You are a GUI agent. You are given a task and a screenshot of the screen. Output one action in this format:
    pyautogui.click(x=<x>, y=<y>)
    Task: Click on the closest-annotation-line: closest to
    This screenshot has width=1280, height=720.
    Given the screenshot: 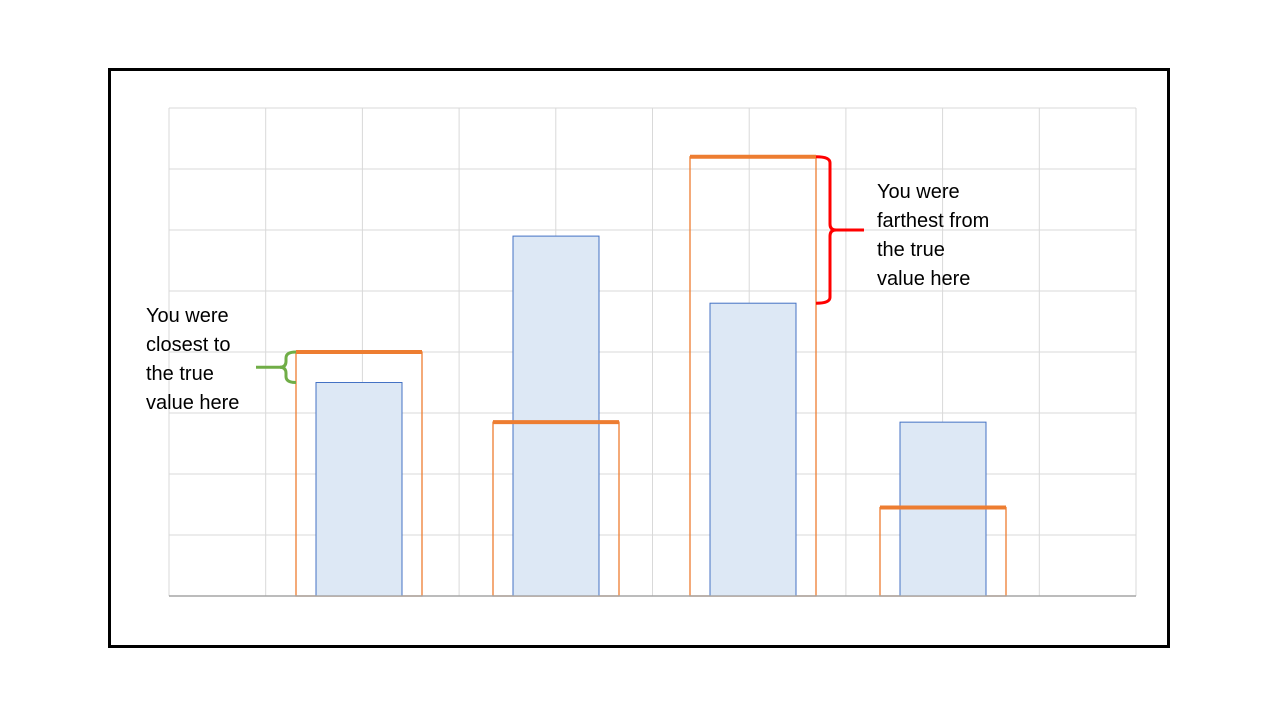 What is the action you would take?
    pyautogui.click(x=188, y=345)
    